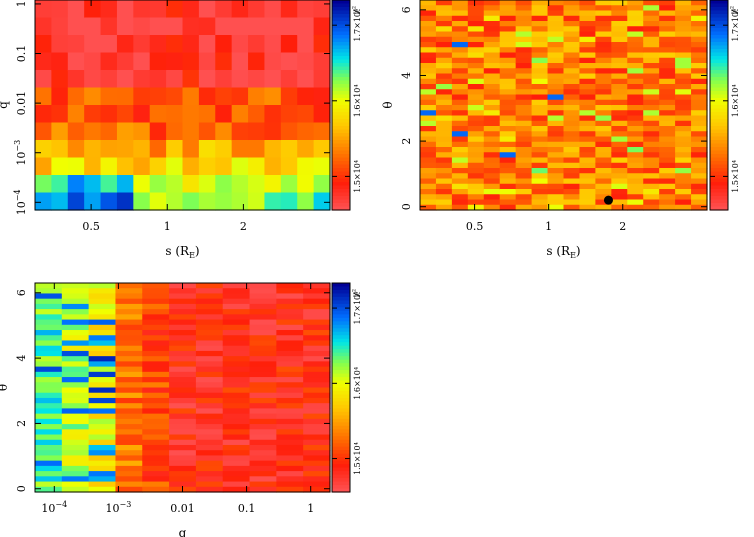 The image size is (754, 537). What do you see at coordinates (247, 508) in the screenshot?
I see `x-tick-label: 0.1` at bounding box center [247, 508].